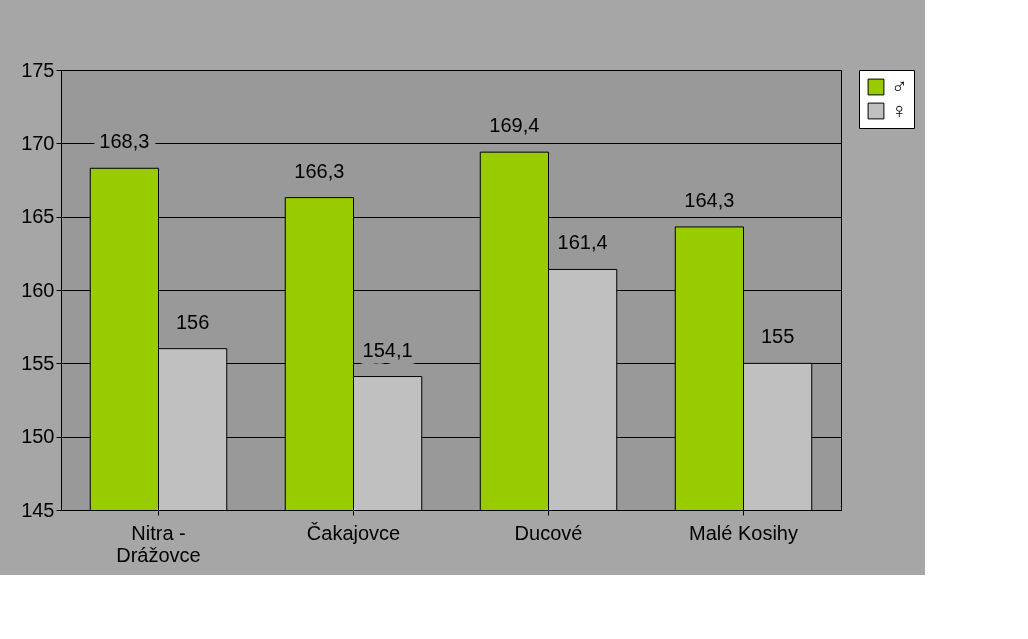 The image size is (1028, 639). I want to click on legend-label: ♂, so click(899, 86).